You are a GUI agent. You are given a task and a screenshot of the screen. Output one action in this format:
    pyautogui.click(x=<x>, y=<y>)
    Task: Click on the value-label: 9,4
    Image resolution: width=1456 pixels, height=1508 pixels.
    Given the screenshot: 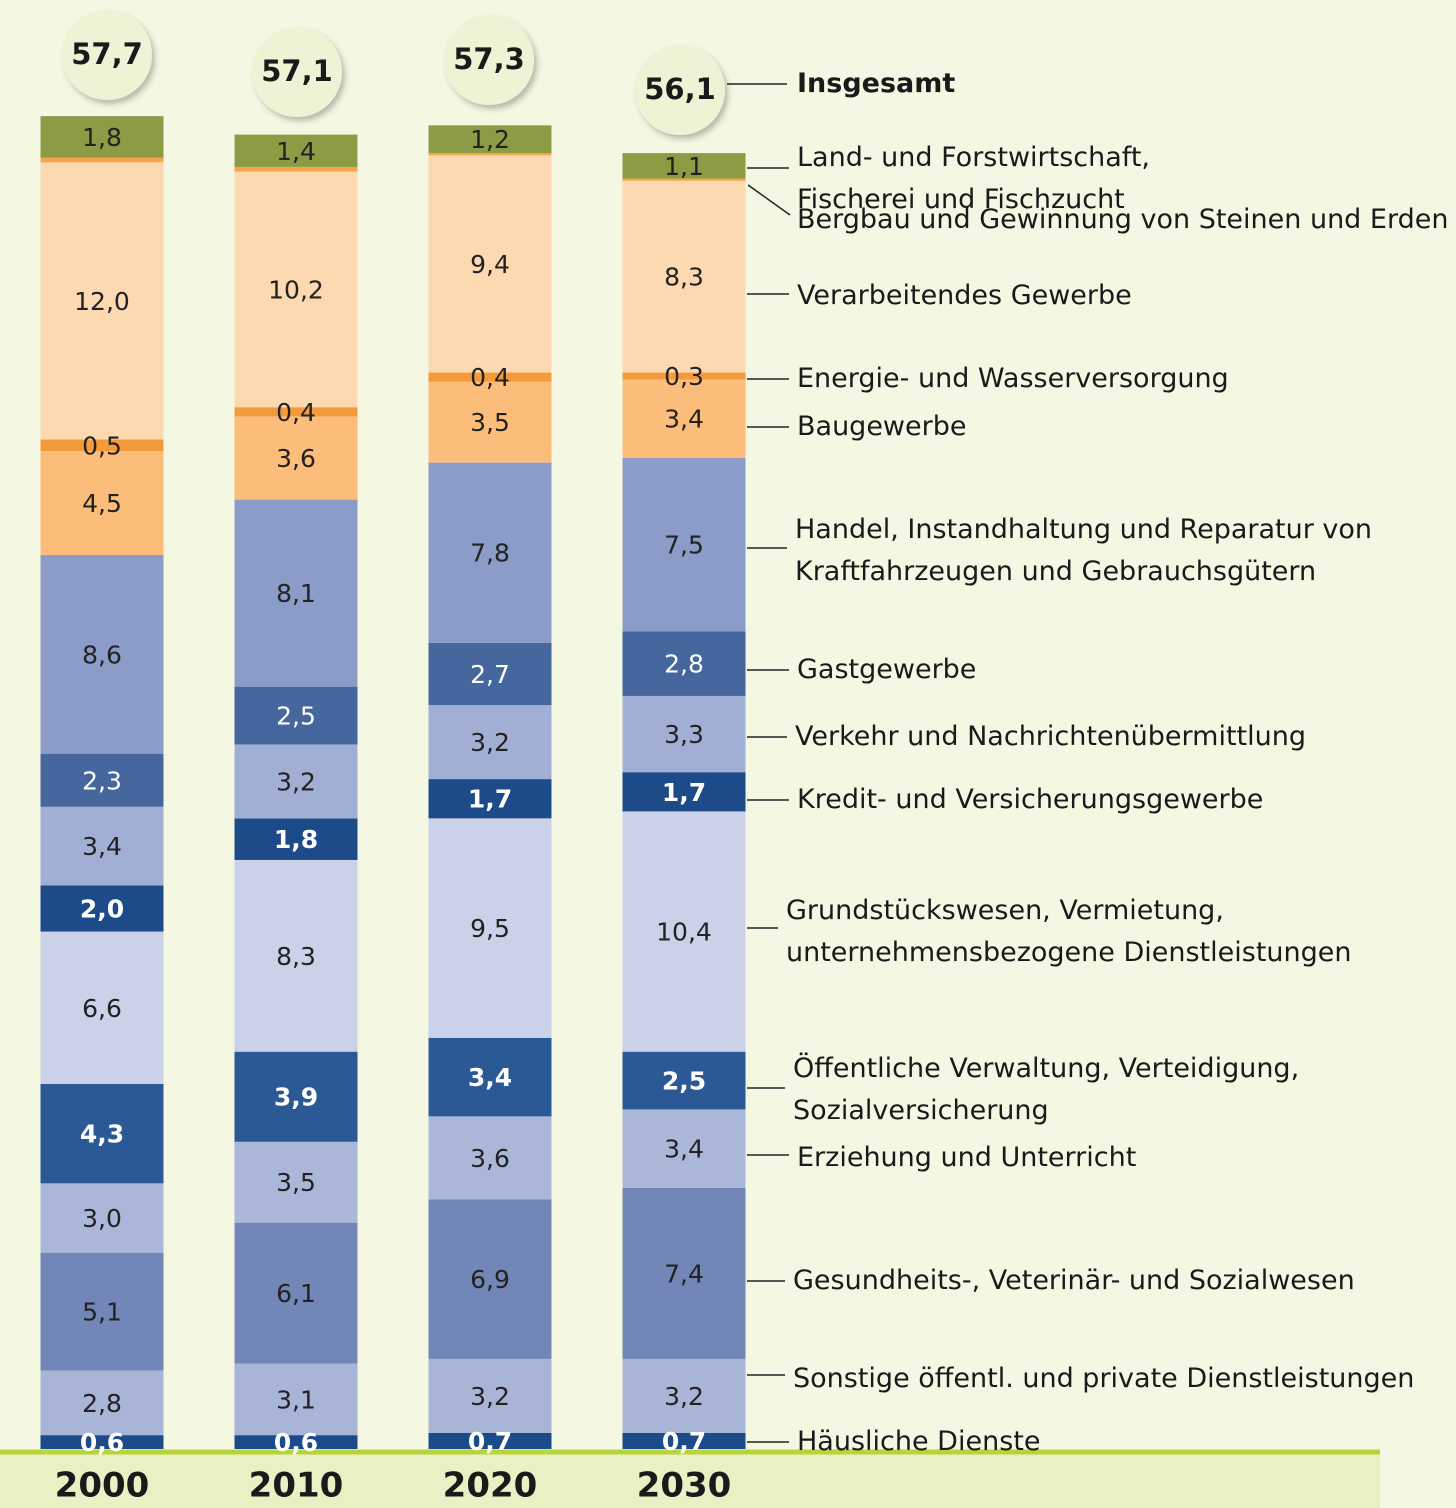 What is the action you would take?
    pyautogui.click(x=490, y=264)
    